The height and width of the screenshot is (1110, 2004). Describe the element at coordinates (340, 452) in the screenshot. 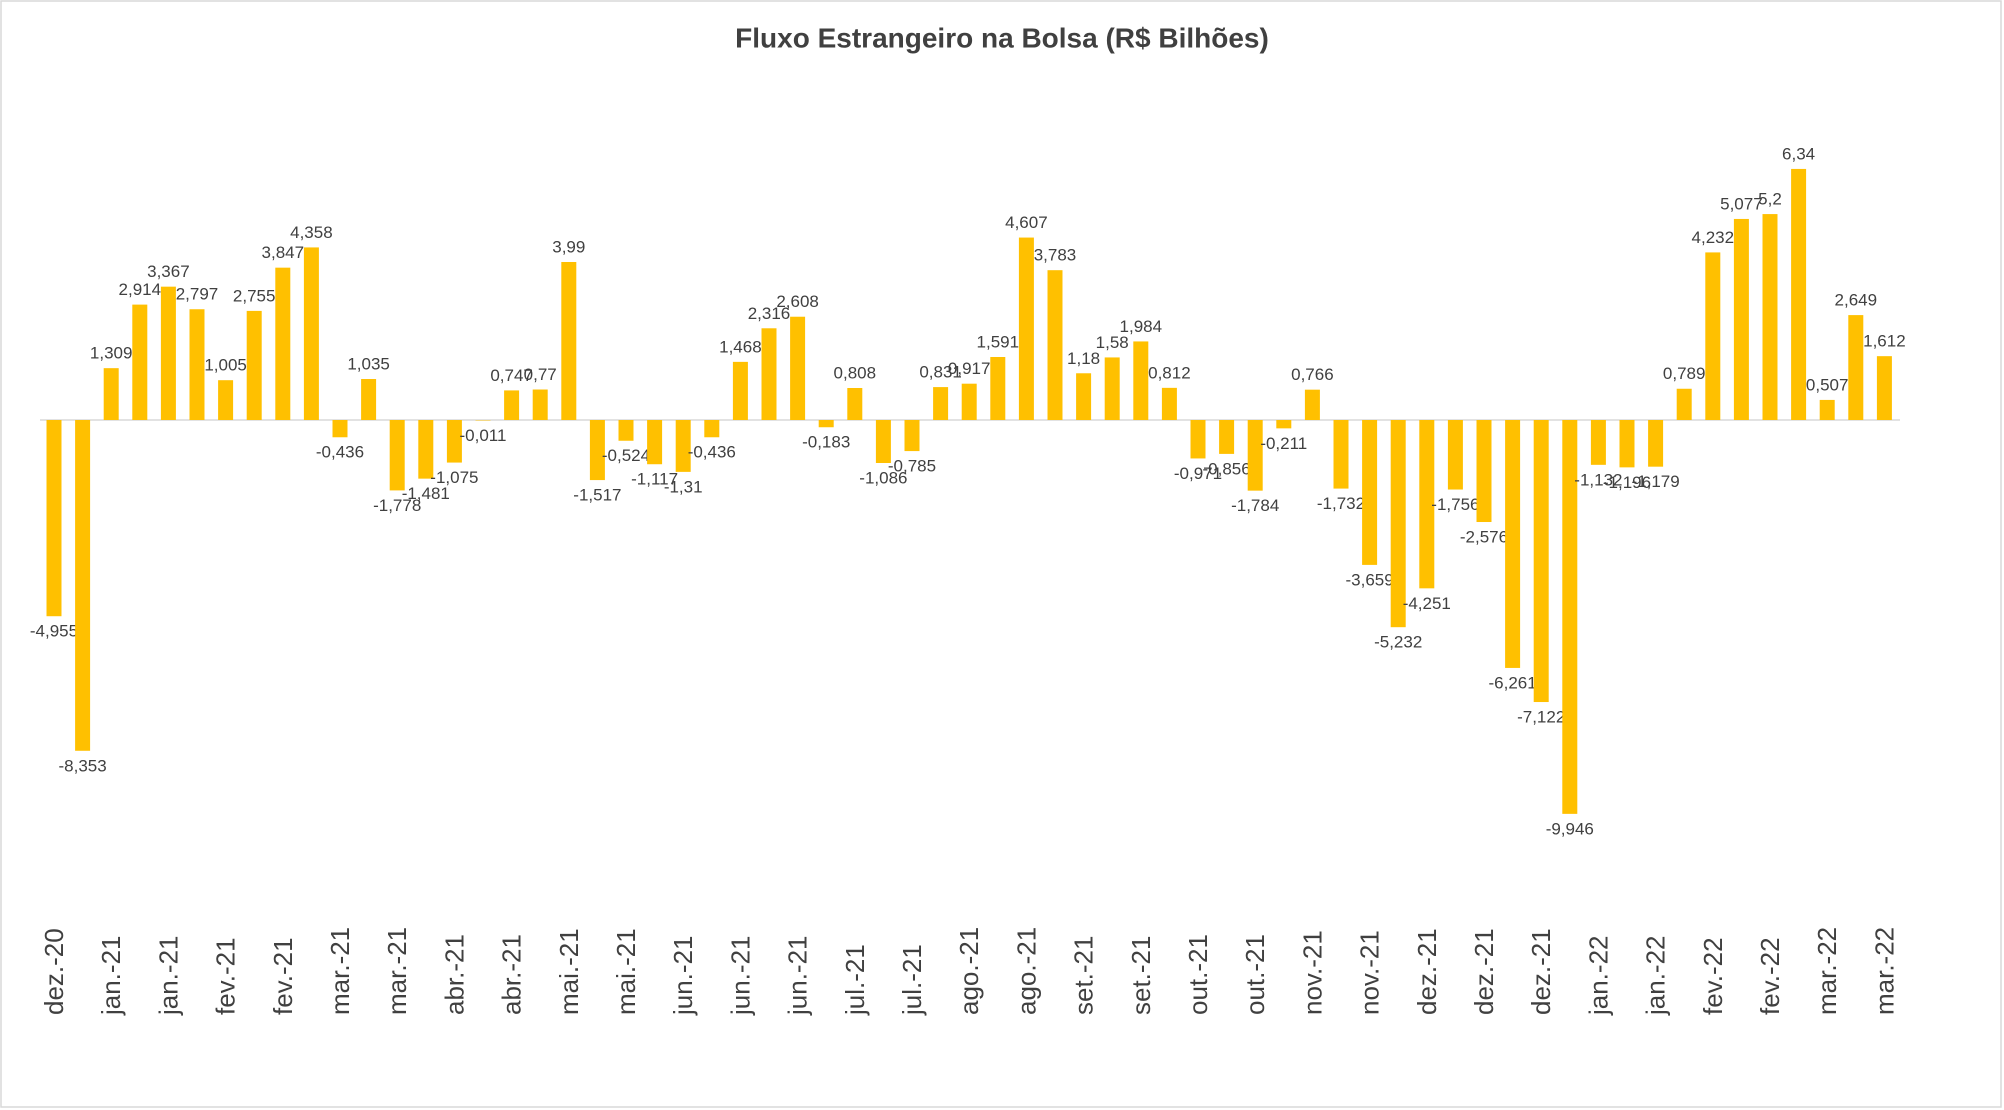

I see `data-label: -0,436` at that location.